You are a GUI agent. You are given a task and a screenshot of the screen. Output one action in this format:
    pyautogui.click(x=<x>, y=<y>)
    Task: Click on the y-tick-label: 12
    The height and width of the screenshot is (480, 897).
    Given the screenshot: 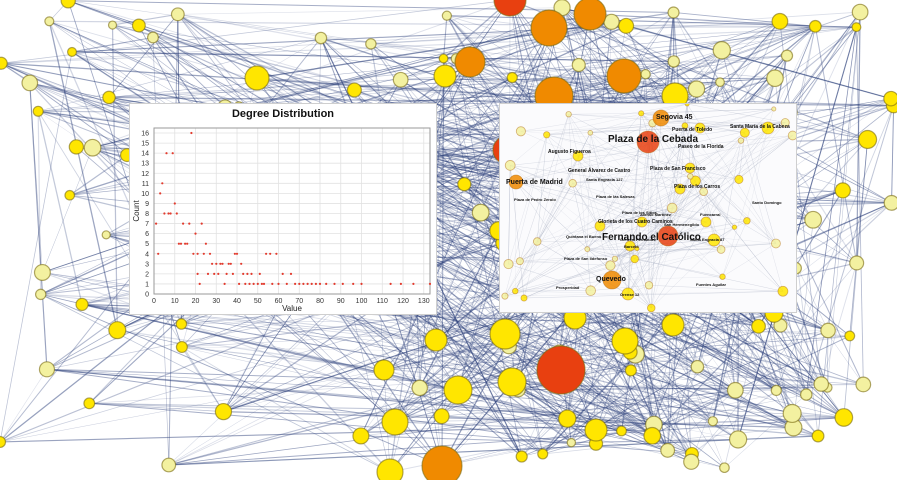 What is the action you would take?
    pyautogui.click(x=145, y=174)
    